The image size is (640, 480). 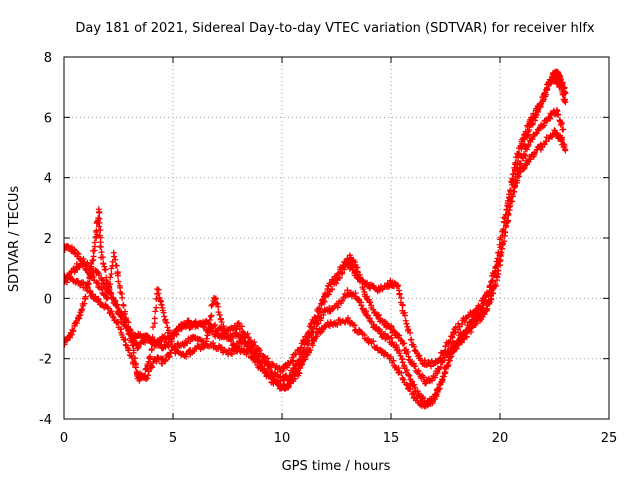 I want to click on x-tick-label: 25, so click(x=609, y=438).